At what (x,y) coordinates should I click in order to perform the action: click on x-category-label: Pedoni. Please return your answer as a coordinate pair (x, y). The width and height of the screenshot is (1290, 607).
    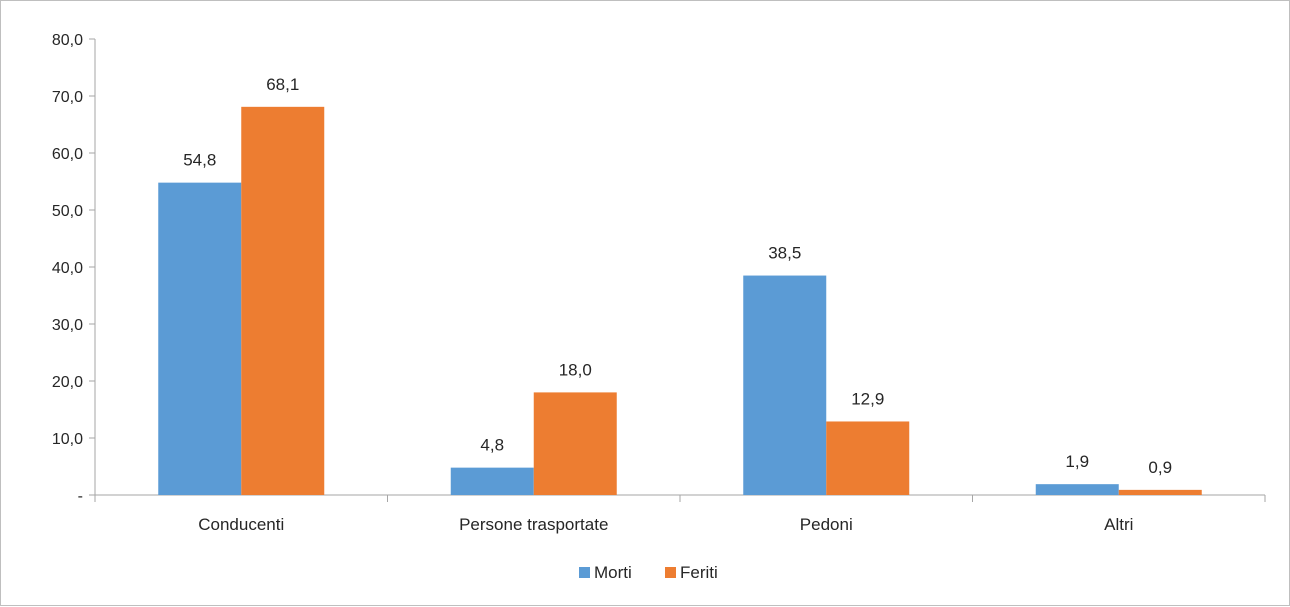
    Looking at the image, I should click on (826, 524).